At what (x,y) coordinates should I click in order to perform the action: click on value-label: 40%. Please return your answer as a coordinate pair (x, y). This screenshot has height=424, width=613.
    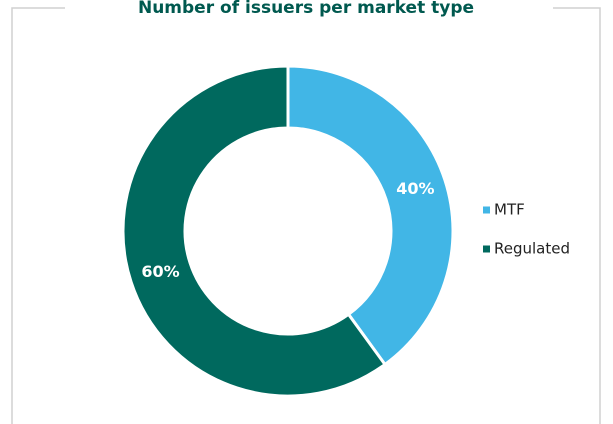
    Looking at the image, I should click on (415, 188).